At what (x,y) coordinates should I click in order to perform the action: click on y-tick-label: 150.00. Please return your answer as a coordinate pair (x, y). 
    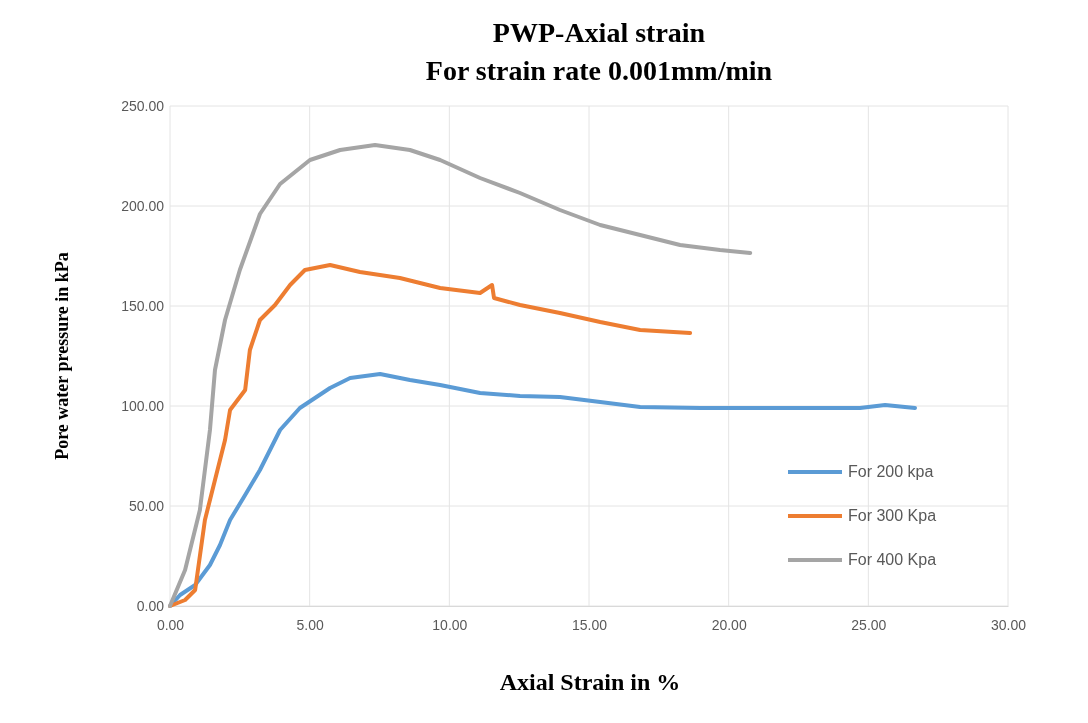
    Looking at the image, I should click on (143, 305).